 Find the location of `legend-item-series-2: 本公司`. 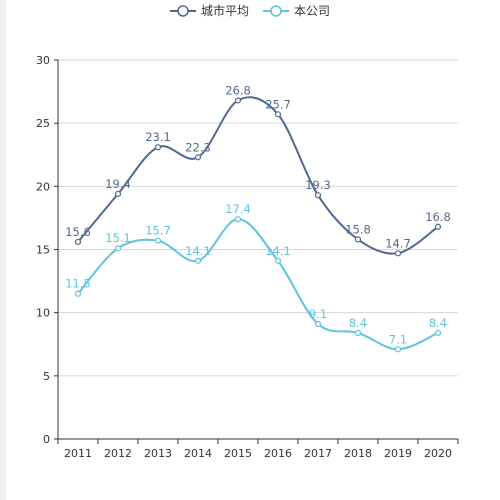

legend-item-series-2: 本公司 is located at coordinates (296, 10).